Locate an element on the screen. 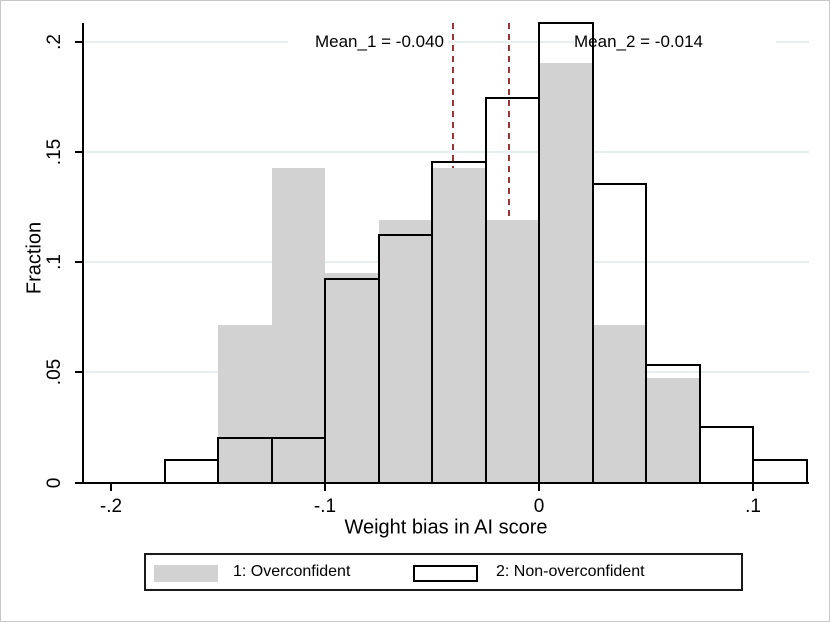  non-overconfident-swatch is located at coordinates (445, 573).